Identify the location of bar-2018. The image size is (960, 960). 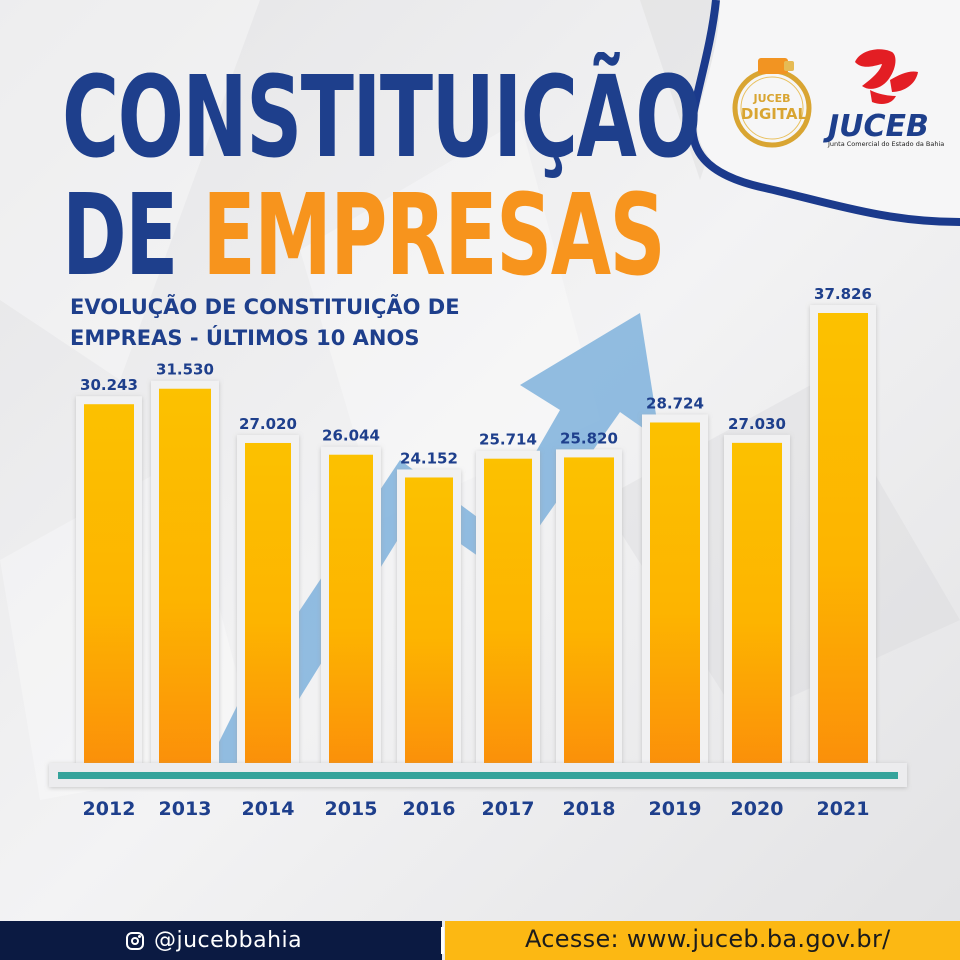
(589, 612).